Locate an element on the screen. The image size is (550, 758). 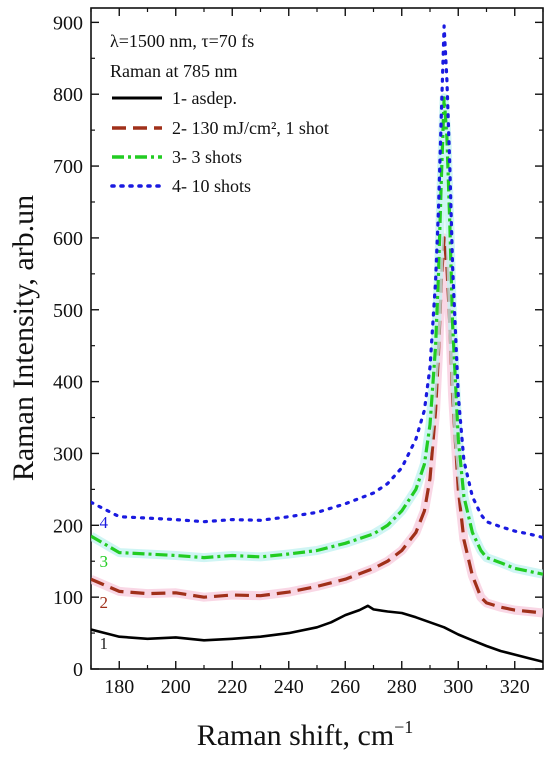
y-tick-label: 100 is located at coordinates (68, 598).